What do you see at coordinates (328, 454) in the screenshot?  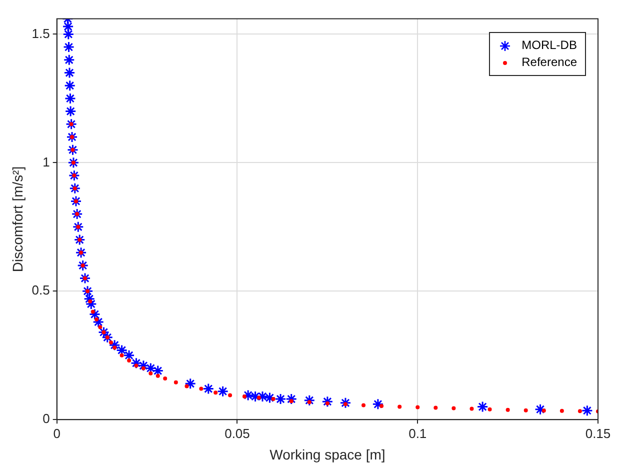 I see `x-axis-title: Working space [m]` at bounding box center [328, 454].